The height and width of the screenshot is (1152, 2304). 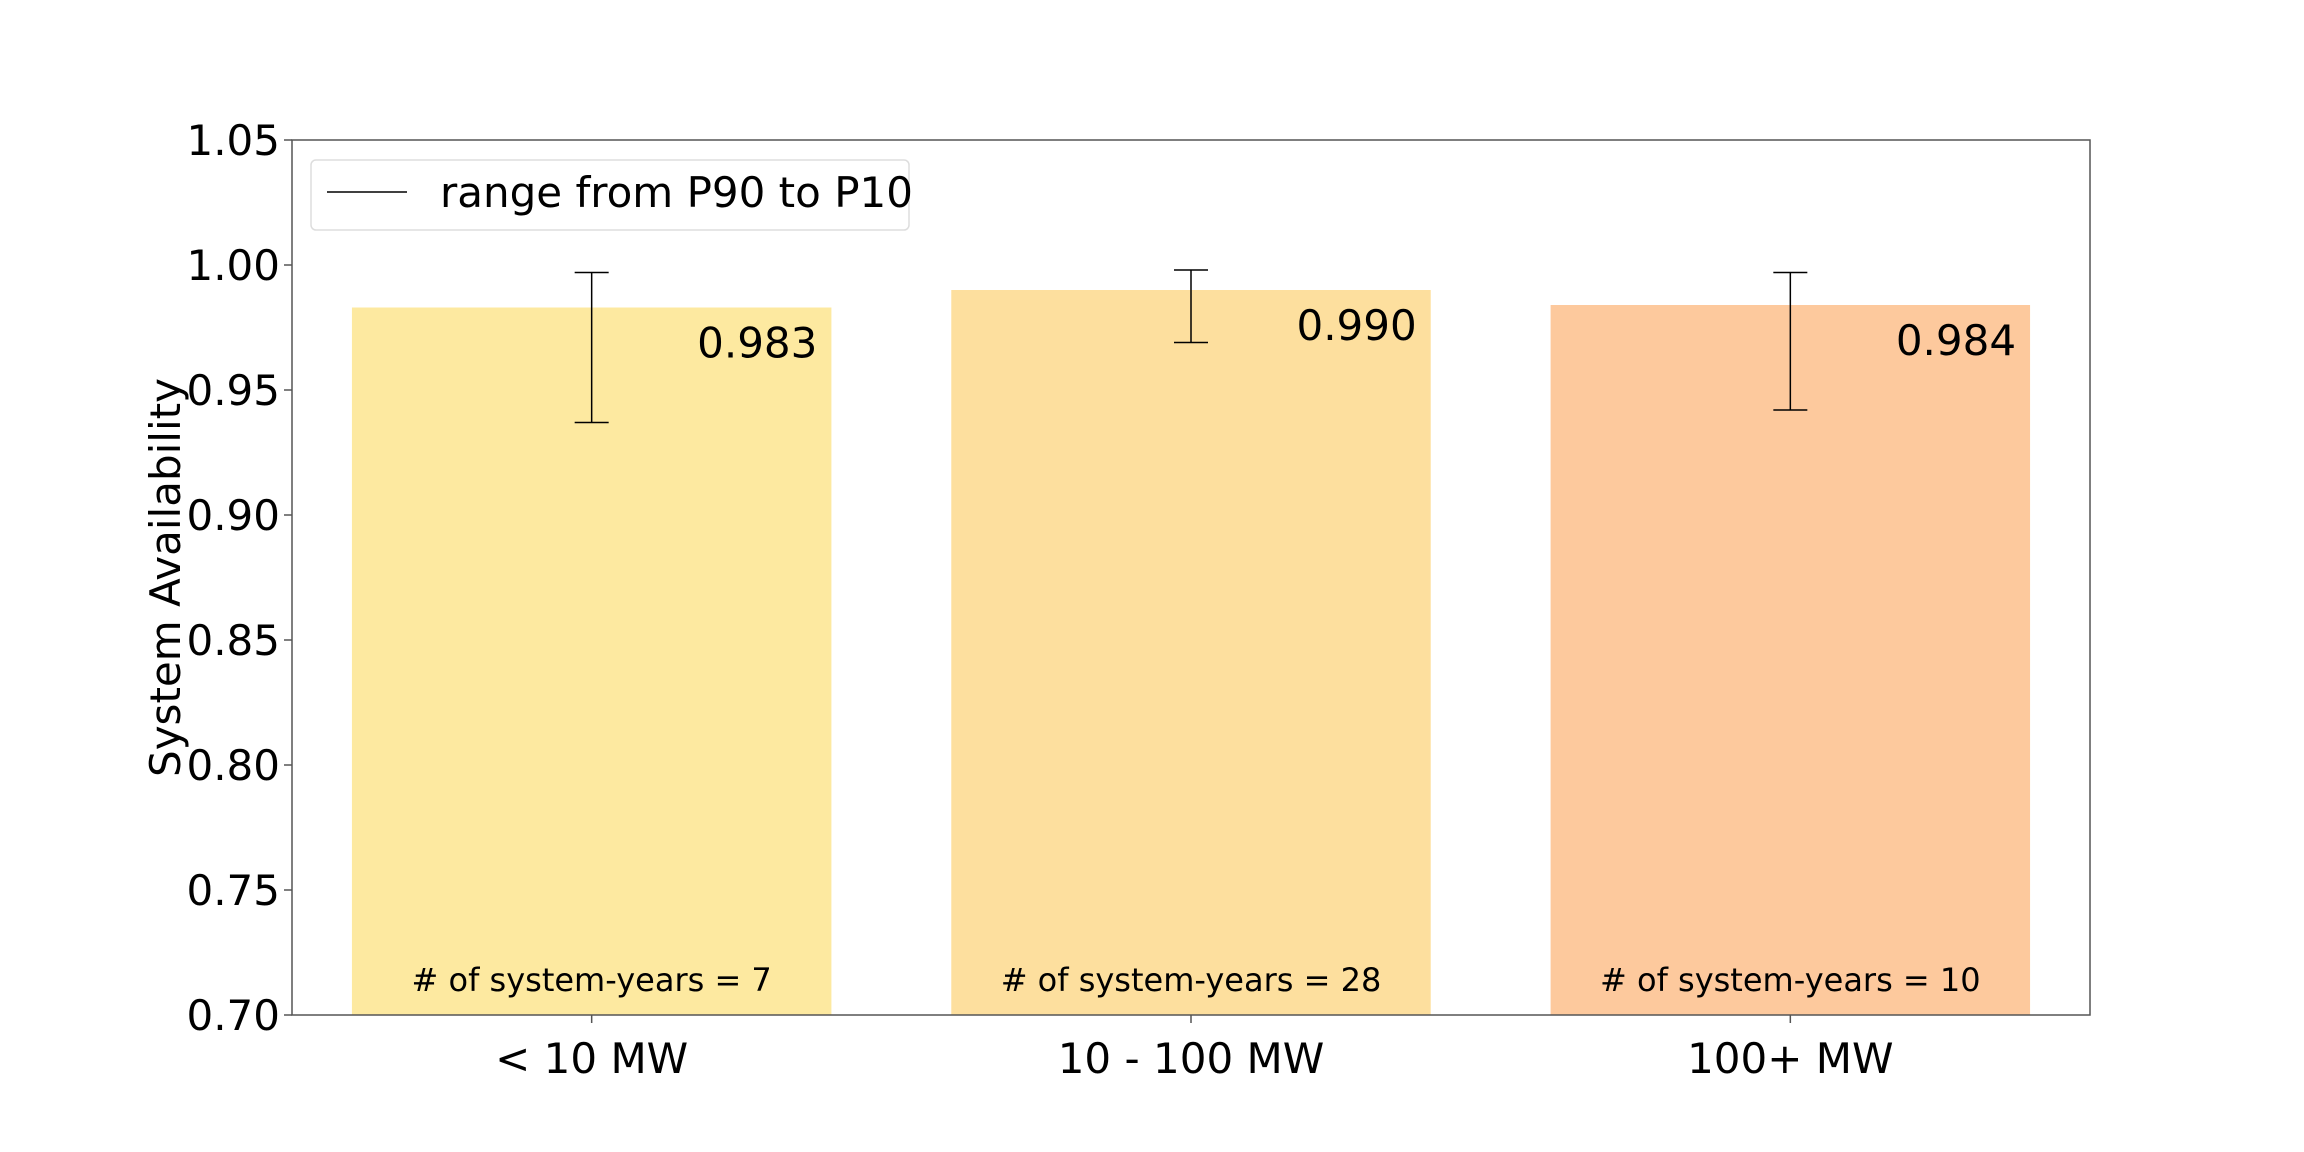 What do you see at coordinates (591, 1058) in the screenshot?
I see `x-tick-label-1: < 10 MW` at bounding box center [591, 1058].